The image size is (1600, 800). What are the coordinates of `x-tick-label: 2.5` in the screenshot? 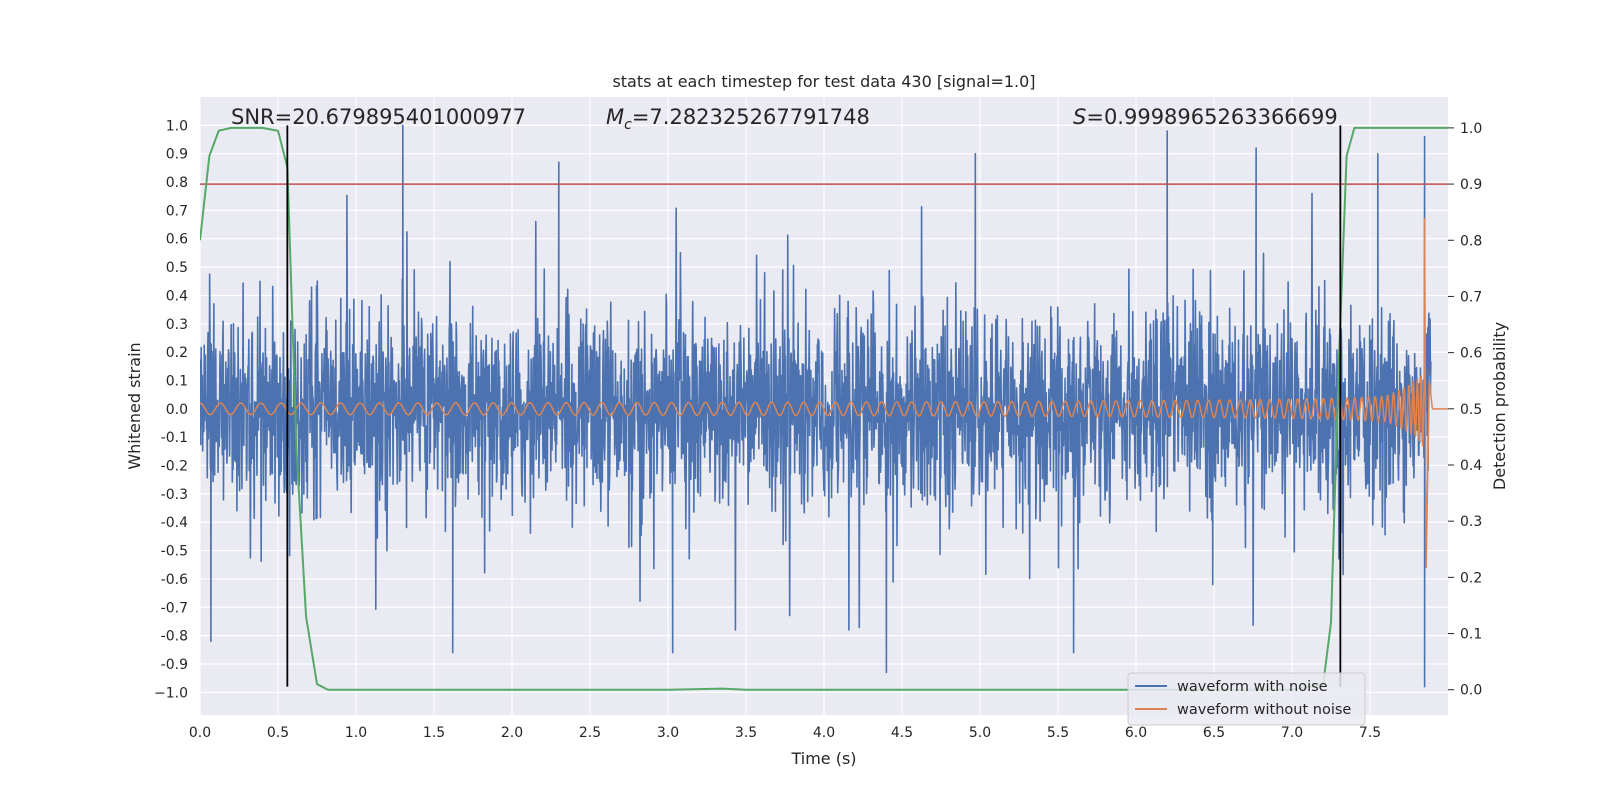 It's located at (590, 733).